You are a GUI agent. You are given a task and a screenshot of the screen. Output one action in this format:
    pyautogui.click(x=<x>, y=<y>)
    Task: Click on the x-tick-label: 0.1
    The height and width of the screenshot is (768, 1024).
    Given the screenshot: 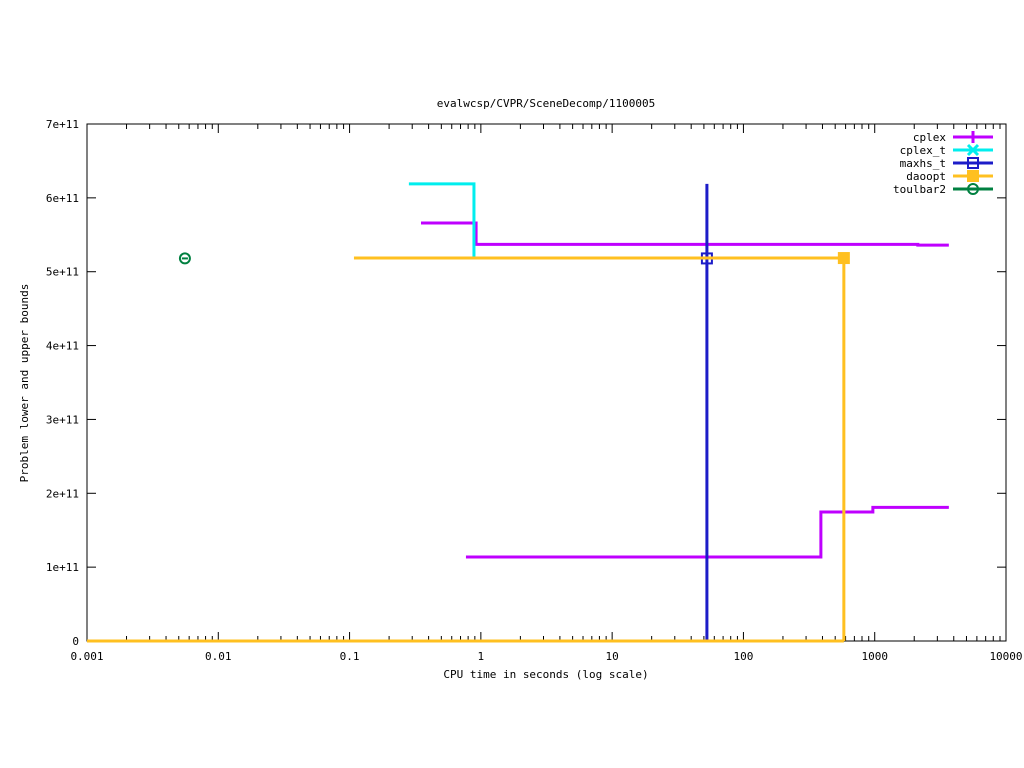 What is the action you would take?
    pyautogui.click(x=350, y=656)
    